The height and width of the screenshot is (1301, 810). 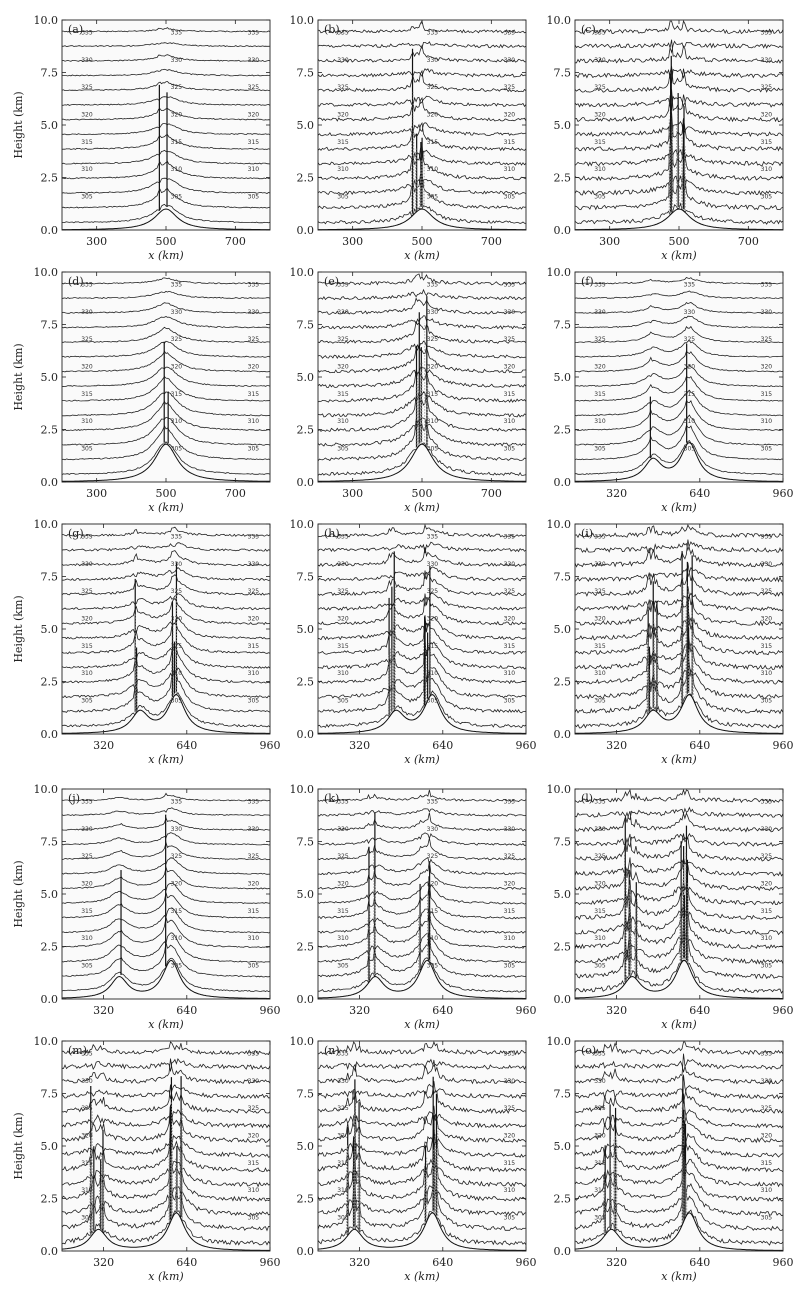 What do you see at coordinates (332, 29) in the screenshot?
I see `panel-label: (b)` at bounding box center [332, 29].